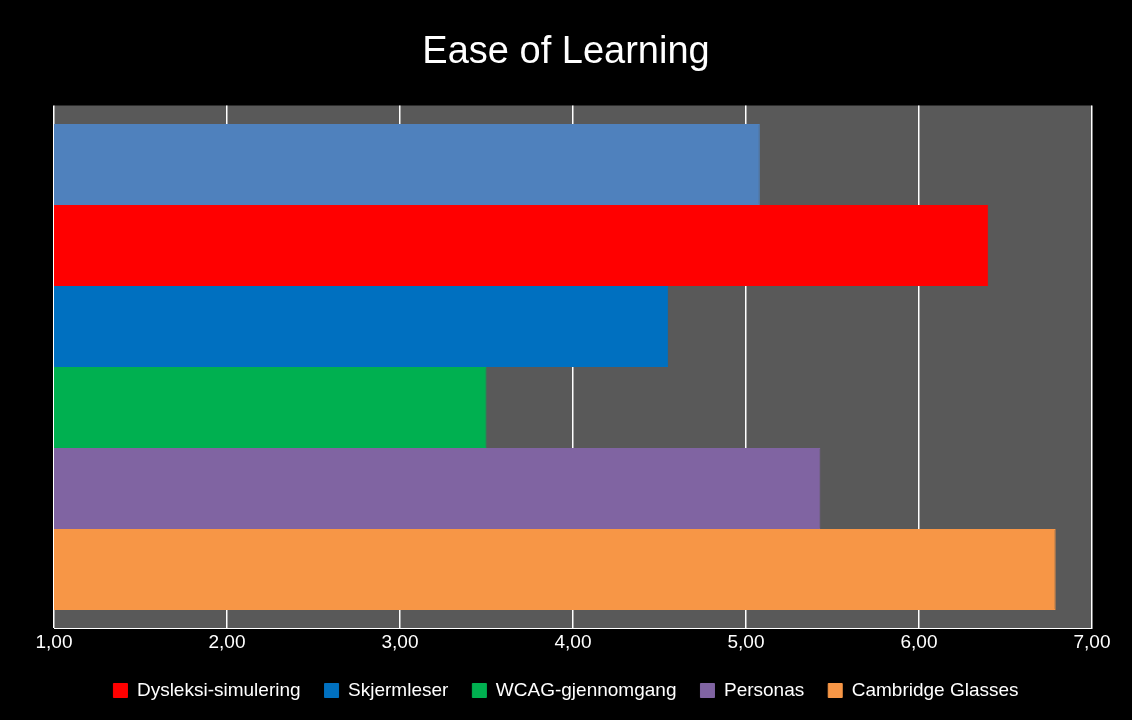 The image size is (1132, 720). I want to click on legend-label: Dysleksi-simulering, so click(218, 689).